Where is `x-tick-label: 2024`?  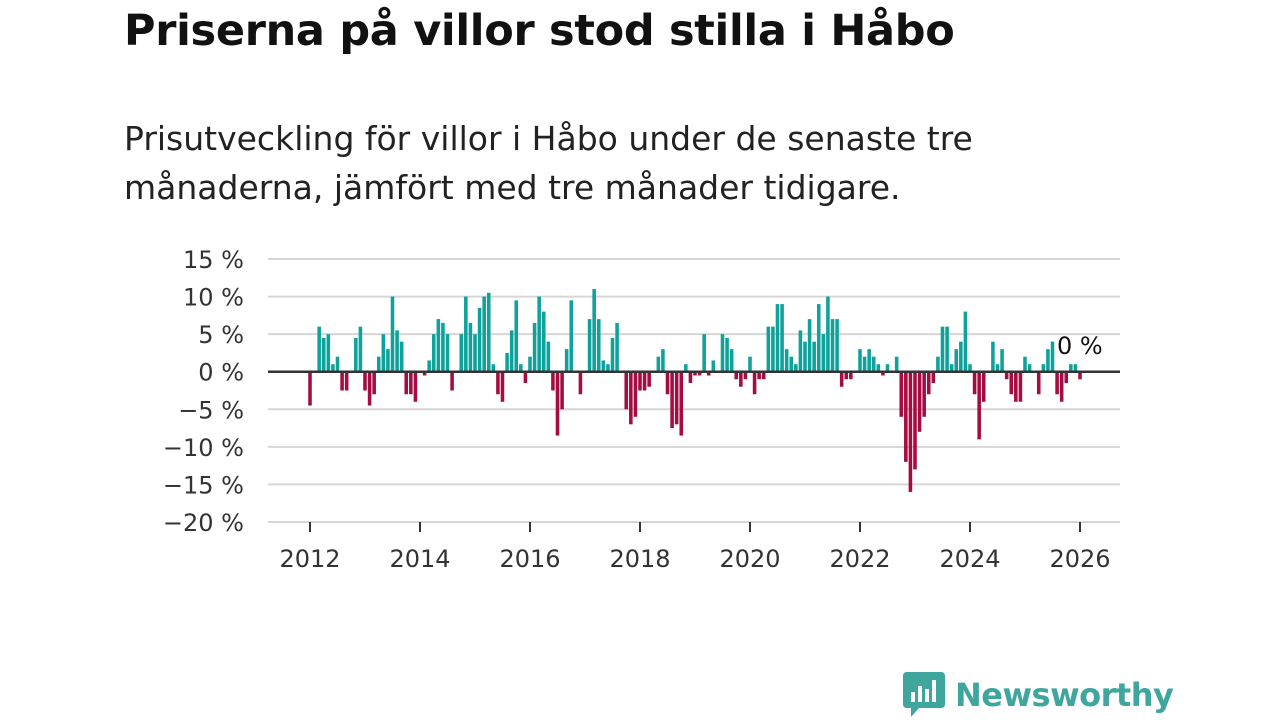
x-tick-label: 2024 is located at coordinates (969, 559).